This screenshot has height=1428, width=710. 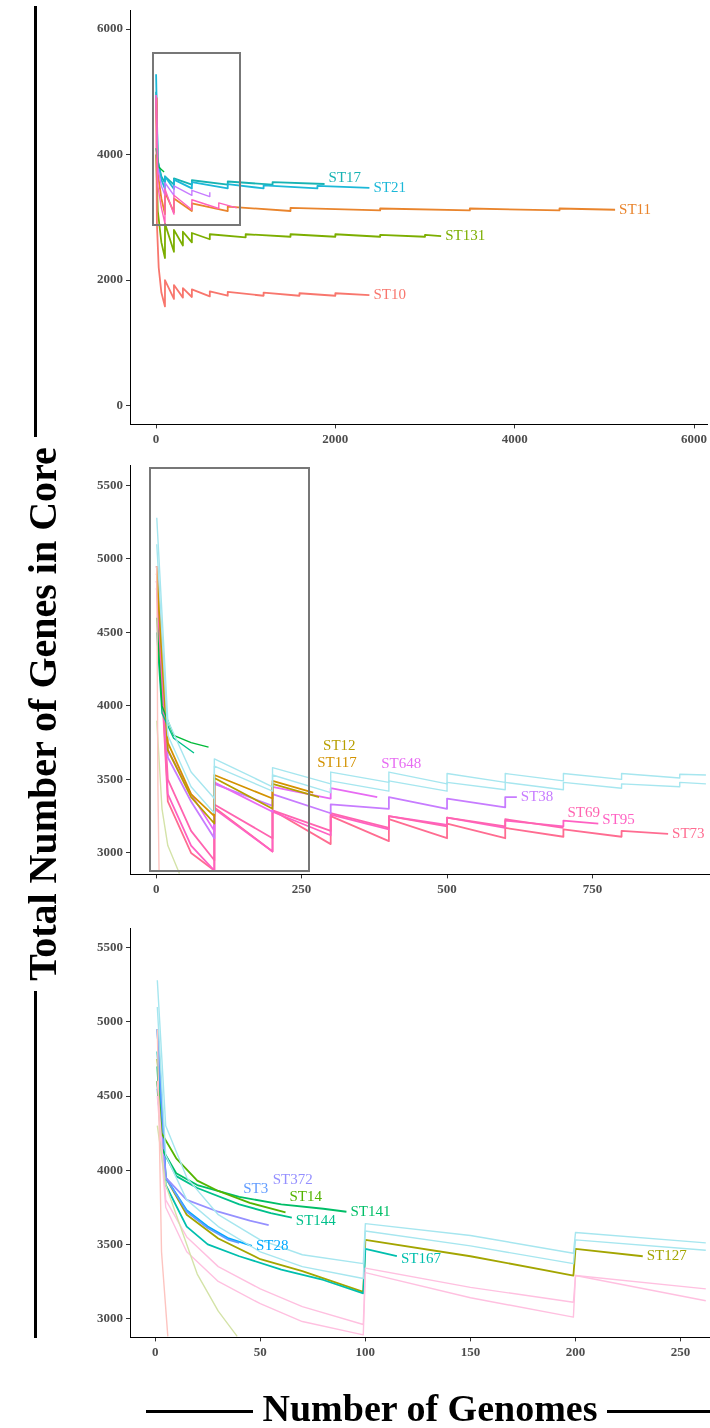 I want to click on x-tick-label: 4000, so click(x=514, y=438).